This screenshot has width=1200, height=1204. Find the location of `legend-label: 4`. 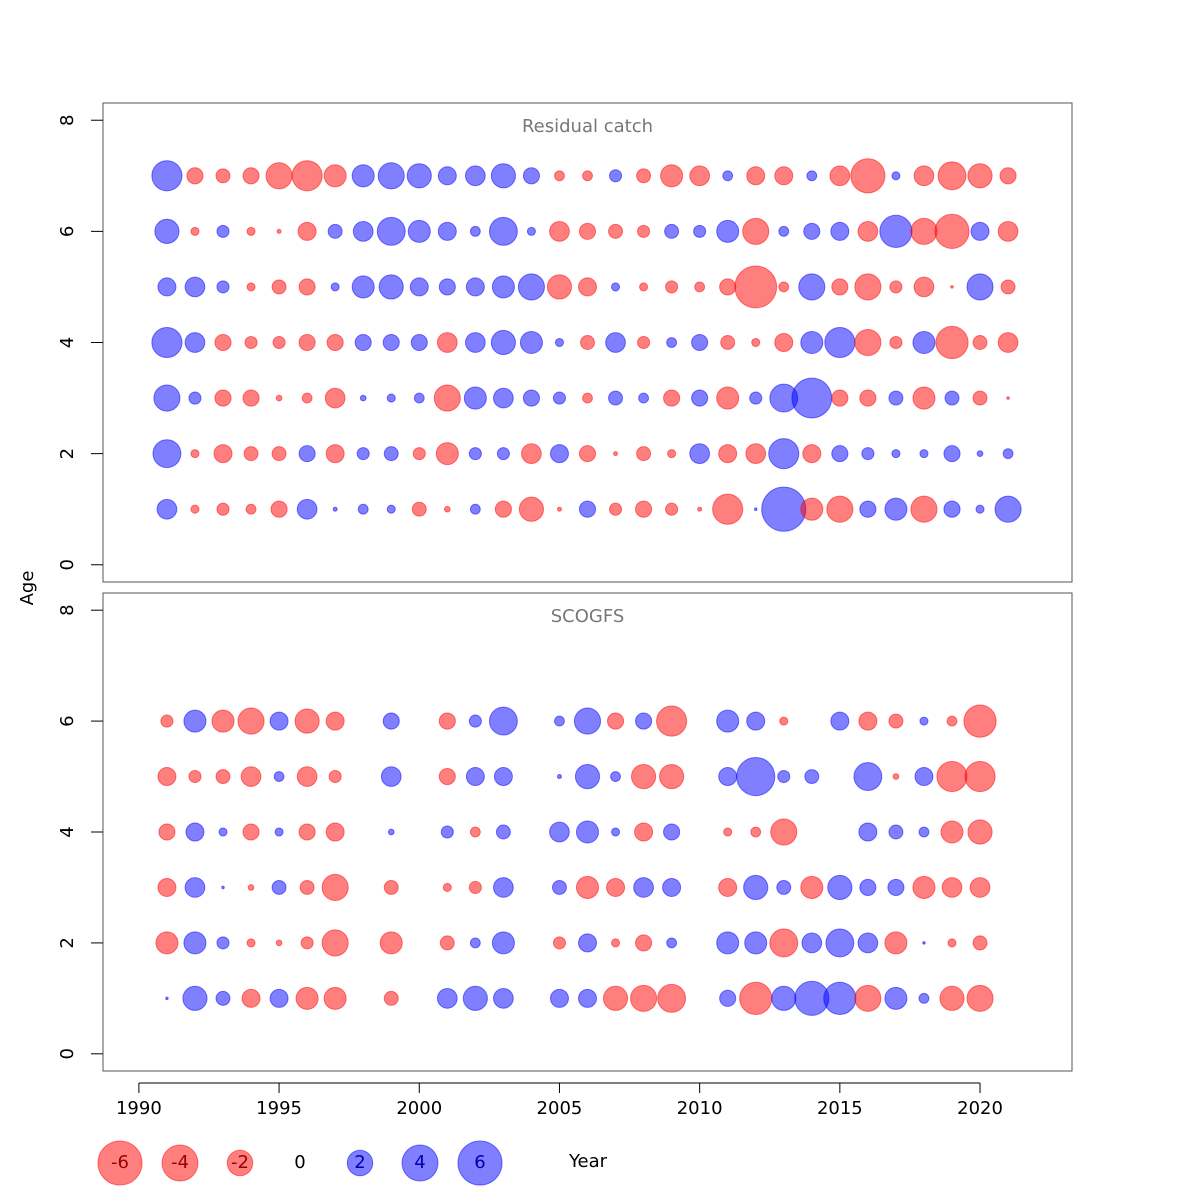

legend-label: 4 is located at coordinates (419, 1162).